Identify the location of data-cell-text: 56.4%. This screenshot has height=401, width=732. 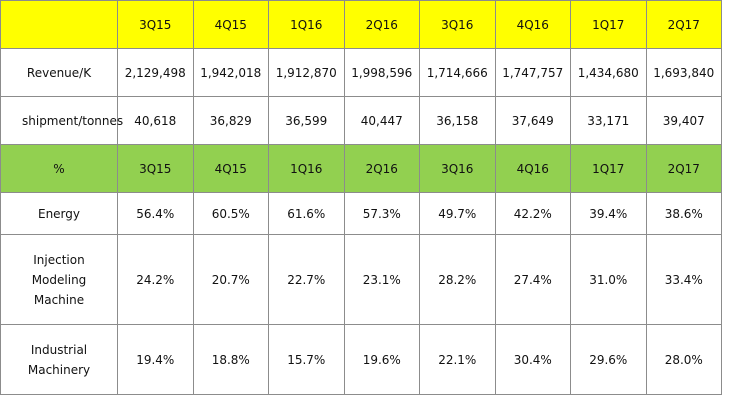
(155, 213).